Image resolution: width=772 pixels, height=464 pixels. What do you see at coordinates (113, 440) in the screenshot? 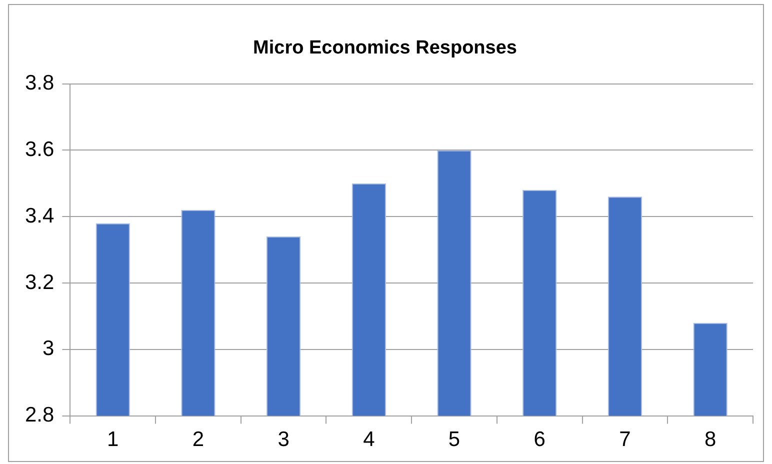
I see `x-tick-label: 1` at bounding box center [113, 440].